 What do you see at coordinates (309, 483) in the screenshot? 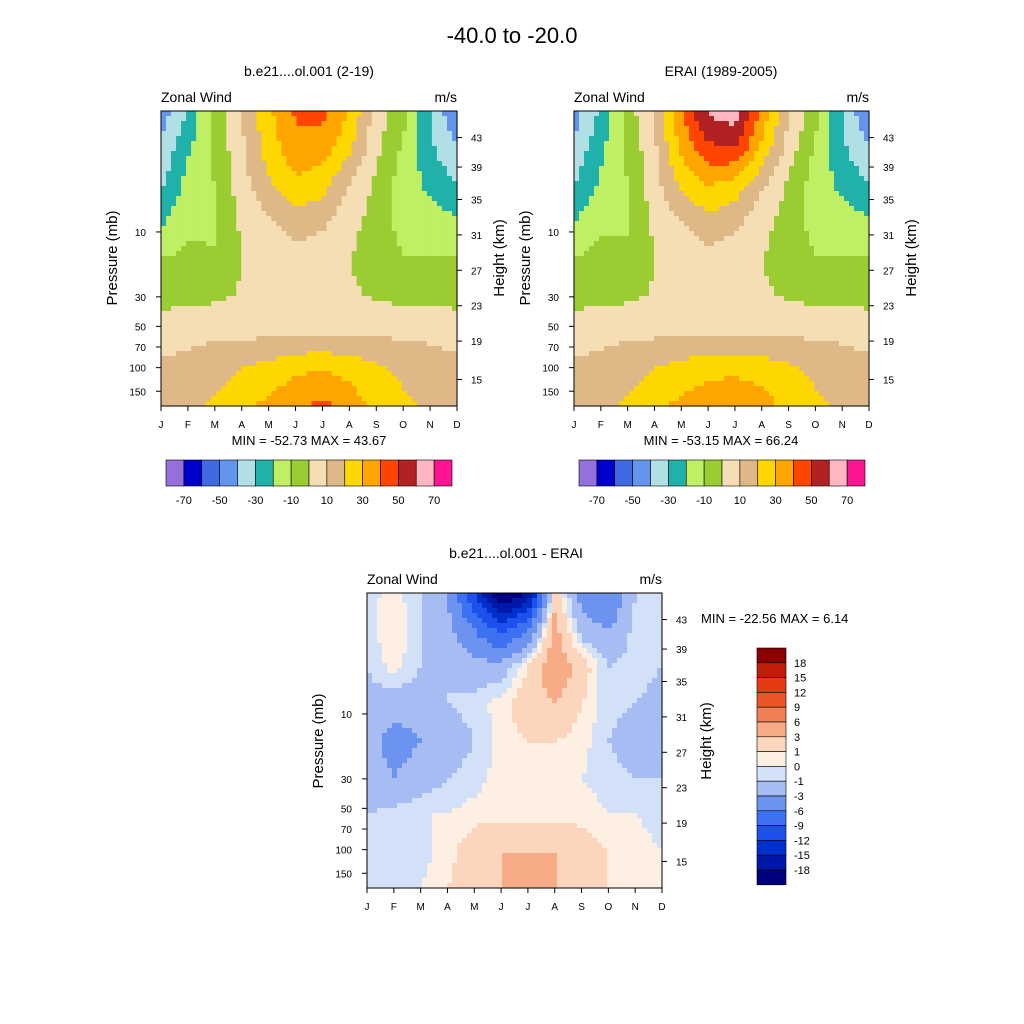
I see `colorbar: -70 -50 -30 -10 10 30 50 70` at bounding box center [309, 483].